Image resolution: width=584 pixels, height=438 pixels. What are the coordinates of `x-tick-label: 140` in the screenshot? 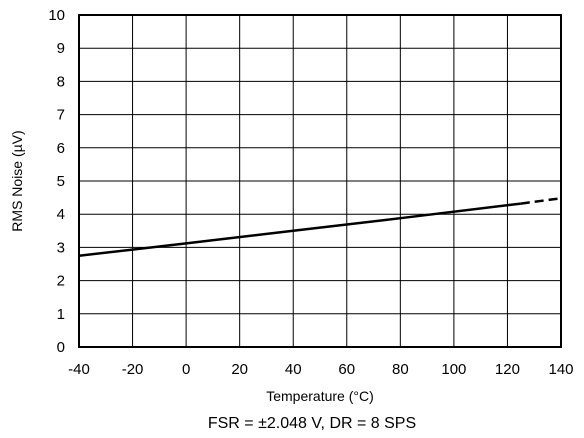 It's located at (560, 369).